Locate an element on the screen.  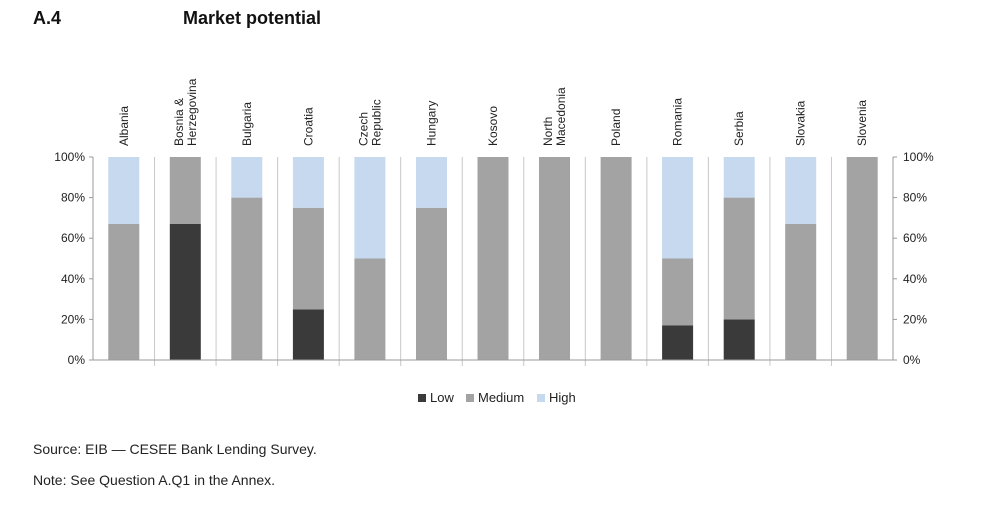
y-tick-label: 0% is located at coordinates (77, 360).